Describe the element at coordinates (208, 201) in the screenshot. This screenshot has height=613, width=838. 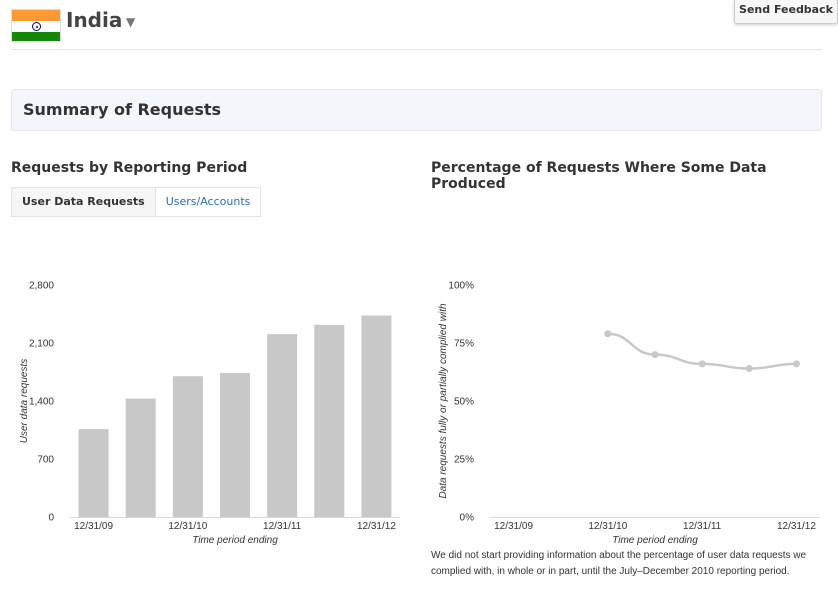
I see `tab-users-accounts: Users/Accounts` at that location.